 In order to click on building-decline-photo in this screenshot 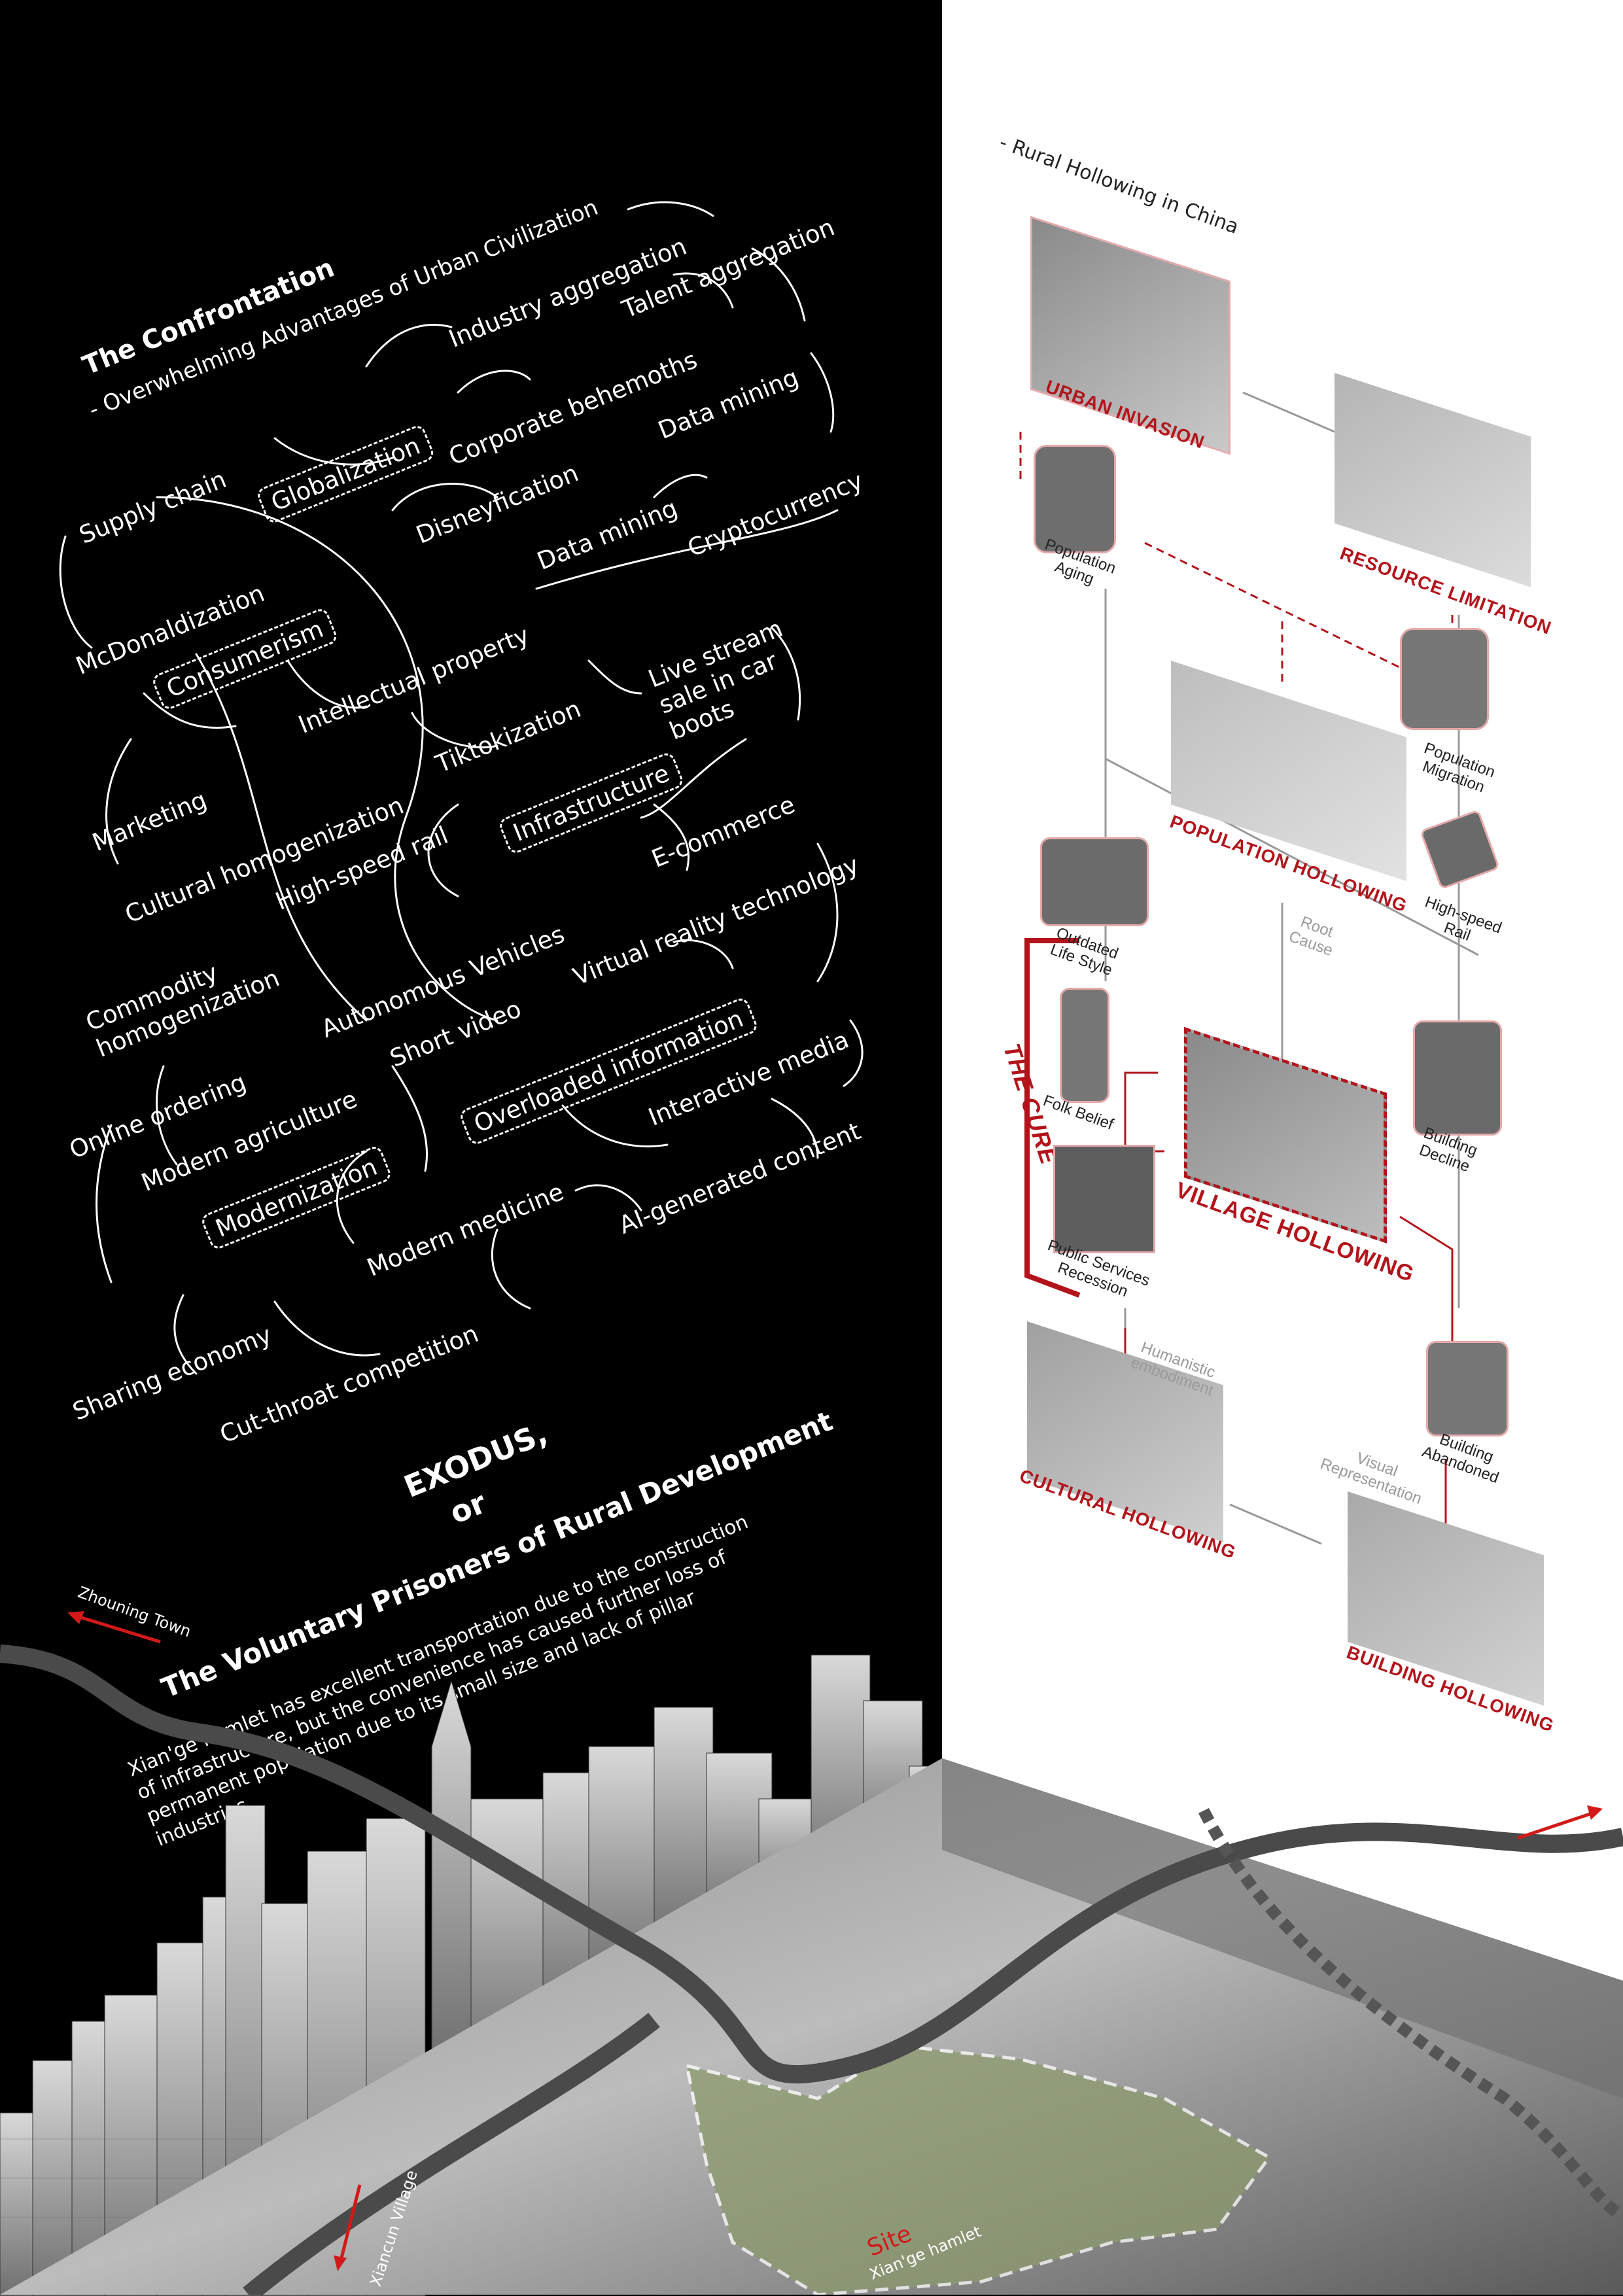, I will do `click(1458, 1078)`.